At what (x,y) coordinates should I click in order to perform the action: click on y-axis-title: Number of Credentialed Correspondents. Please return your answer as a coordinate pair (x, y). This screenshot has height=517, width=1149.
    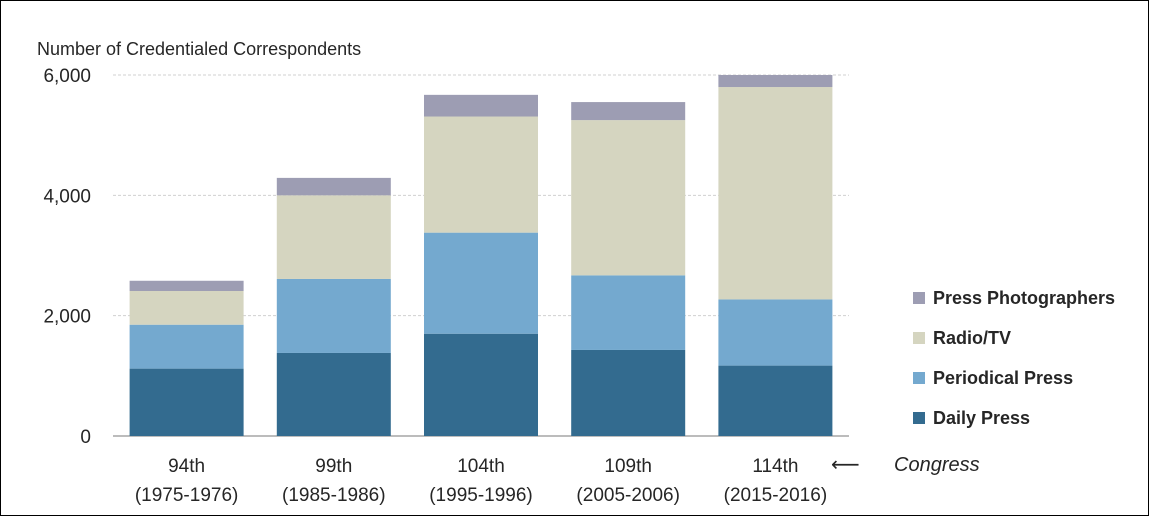
    Looking at the image, I should click on (199, 49).